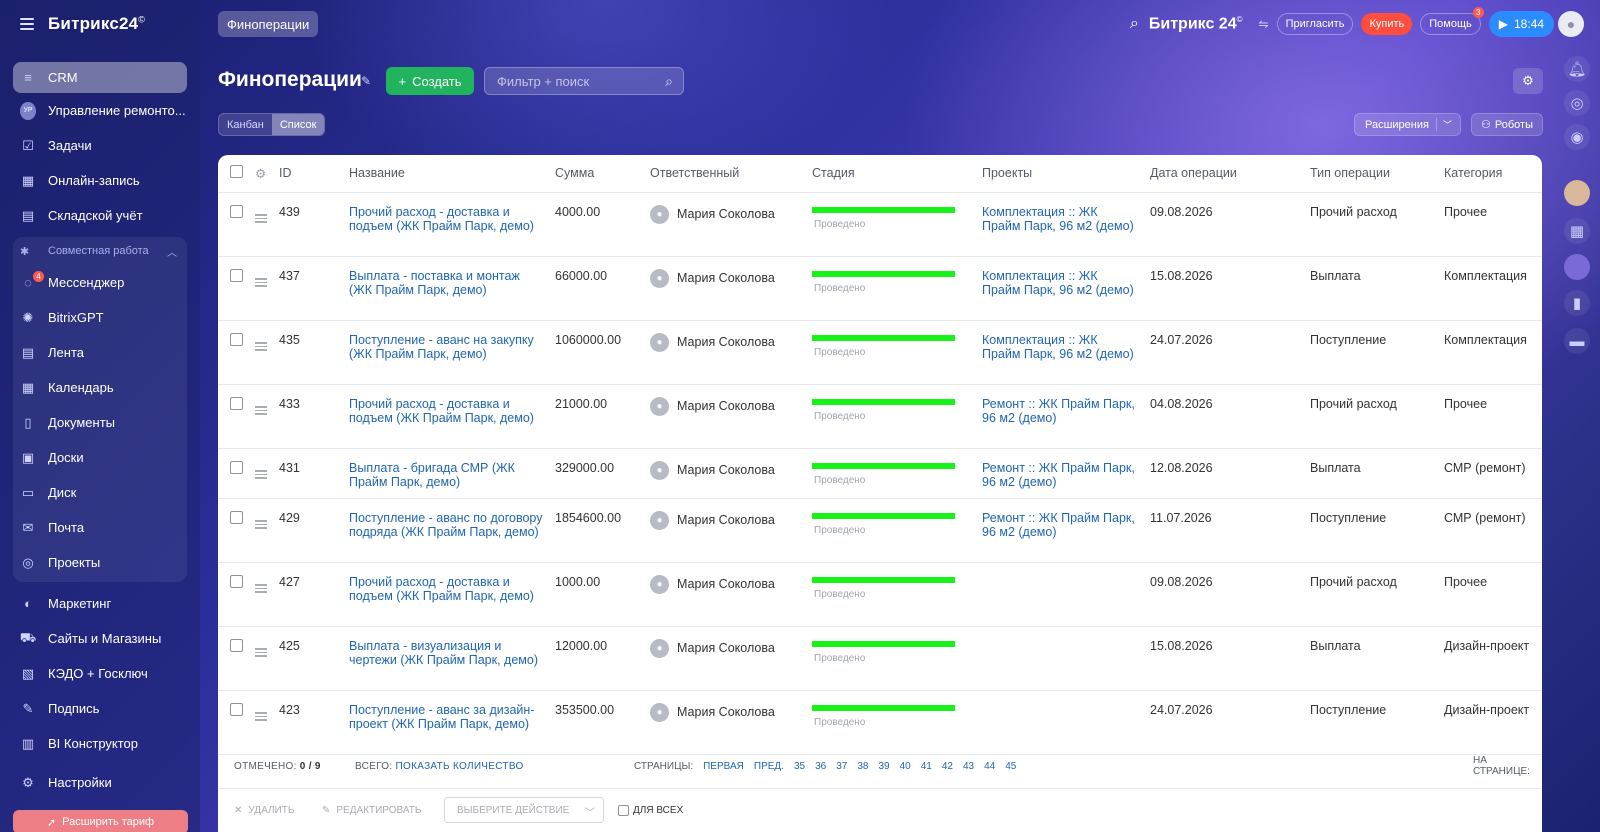 The height and width of the screenshot is (832, 1600). Describe the element at coordinates (1060, 174) in the screenshot. I see `col-projects: Проекты` at that location.